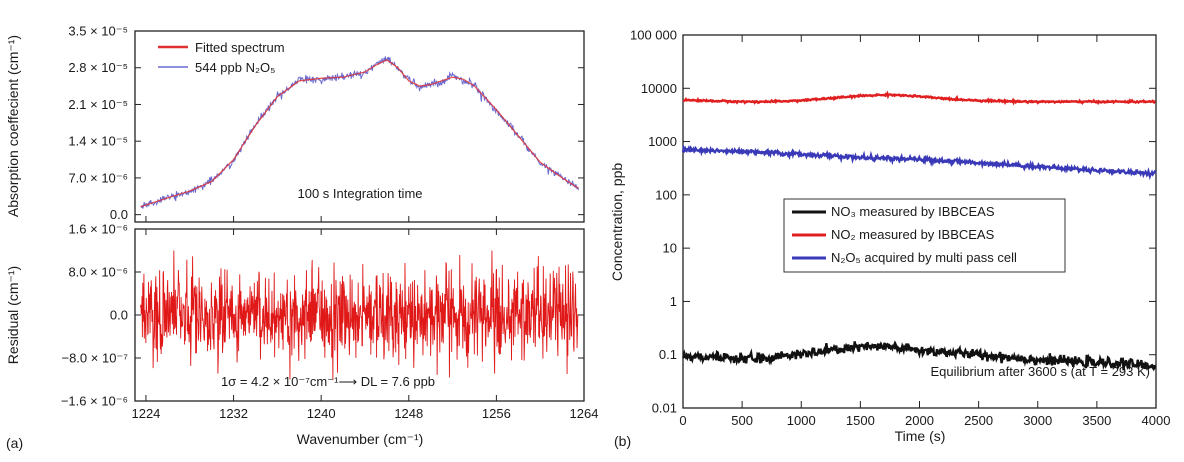 This screenshot has height=462, width=1184. What do you see at coordinates (98, 177) in the screenshot?
I see `ytick-label: 7.0 × 10⁻⁶` at bounding box center [98, 177].